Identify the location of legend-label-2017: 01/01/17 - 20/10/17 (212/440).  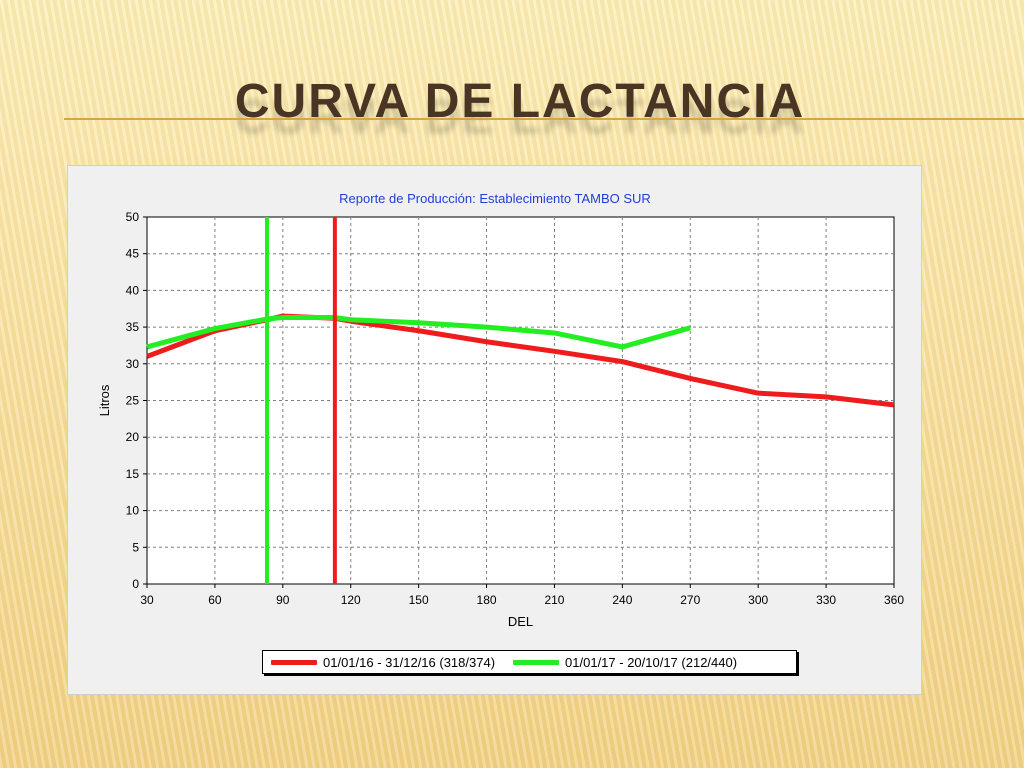
(651, 662).